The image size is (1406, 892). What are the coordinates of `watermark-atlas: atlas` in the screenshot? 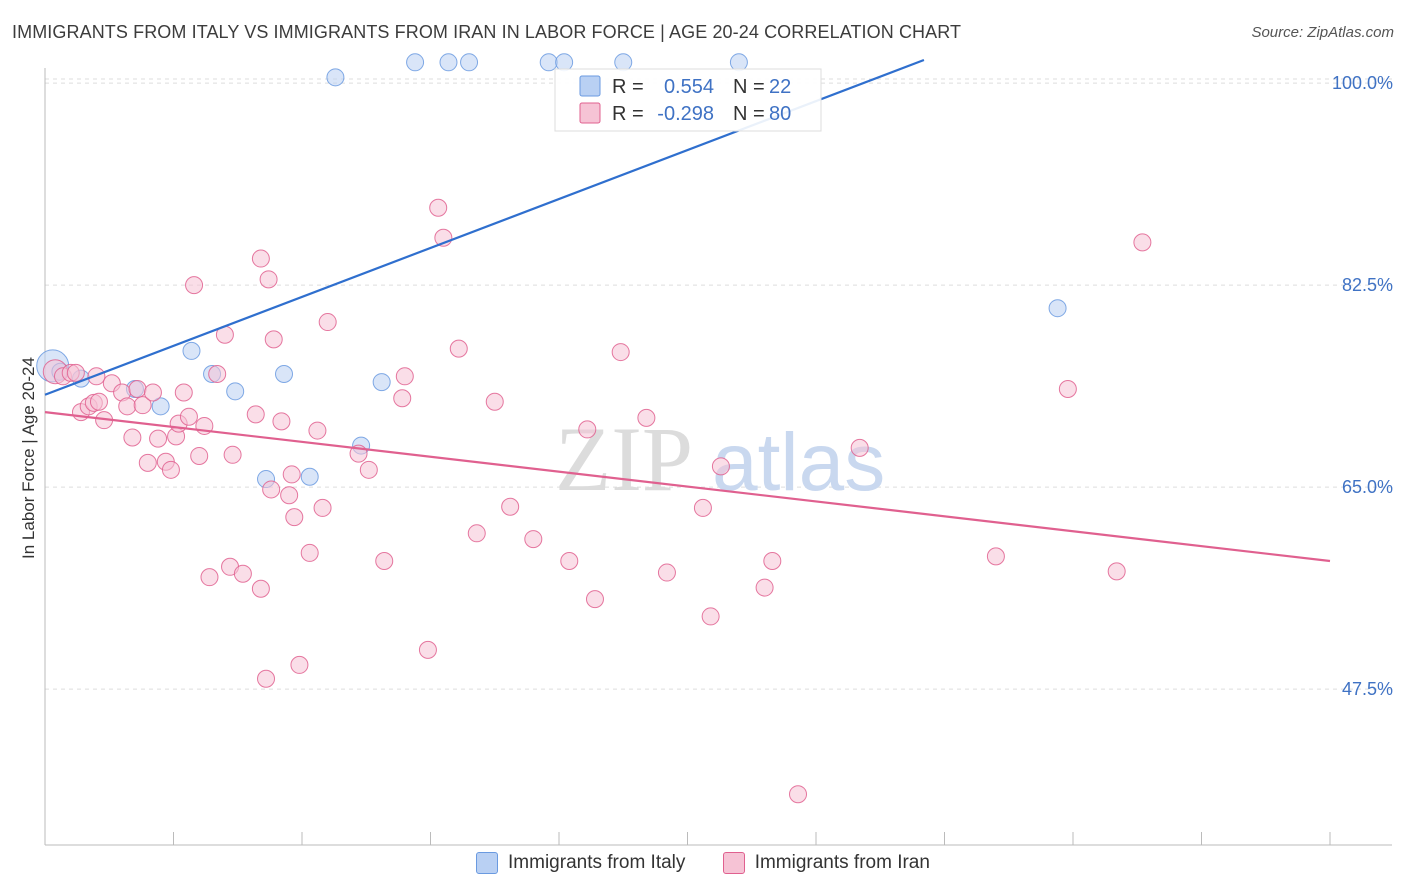 It's located at (798, 462).